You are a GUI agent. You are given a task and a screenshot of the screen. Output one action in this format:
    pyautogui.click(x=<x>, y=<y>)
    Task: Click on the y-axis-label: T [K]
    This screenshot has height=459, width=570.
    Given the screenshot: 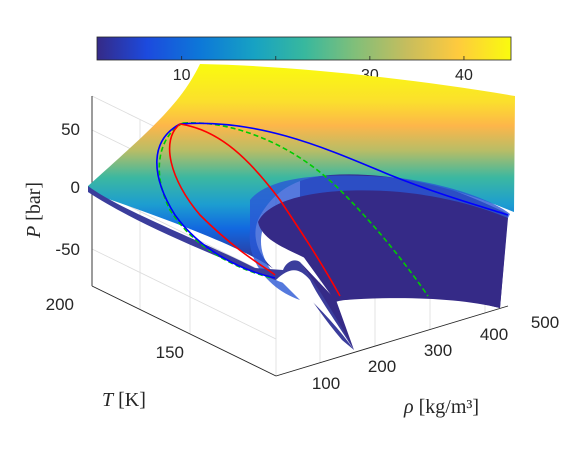 What is the action you would take?
    pyautogui.click(x=124, y=400)
    